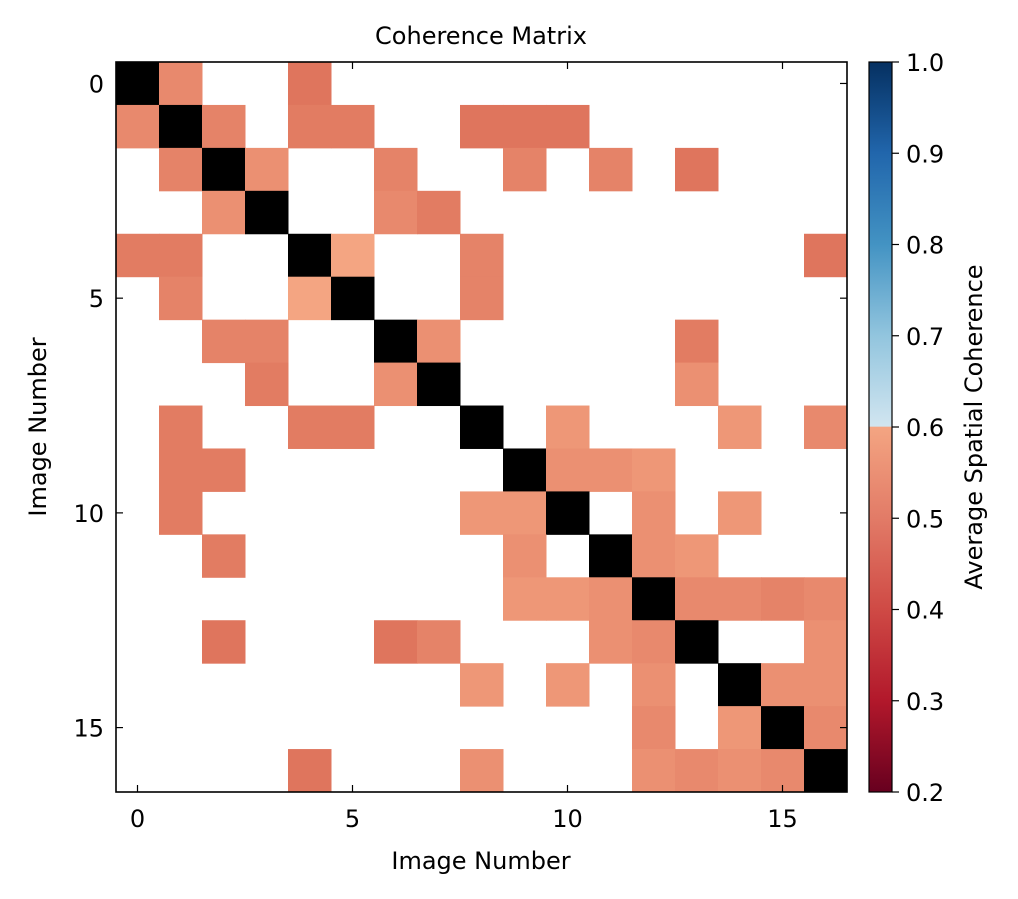  Describe the element at coordinates (925, 793) in the screenshot. I see `colorbar-tick-label: 0.2` at that location.